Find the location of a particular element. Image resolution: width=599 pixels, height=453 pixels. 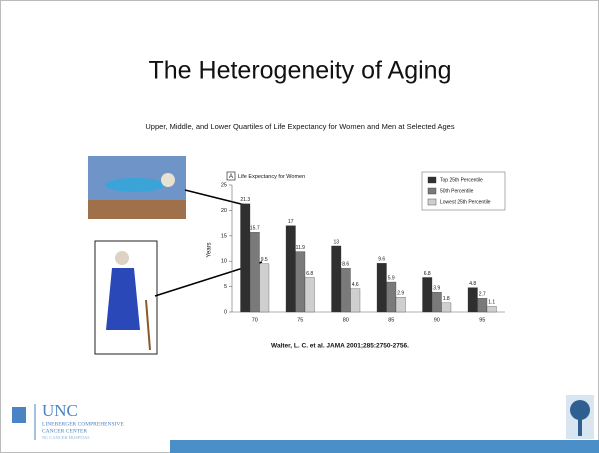

value-label: 21.3 is located at coordinates (245, 200).